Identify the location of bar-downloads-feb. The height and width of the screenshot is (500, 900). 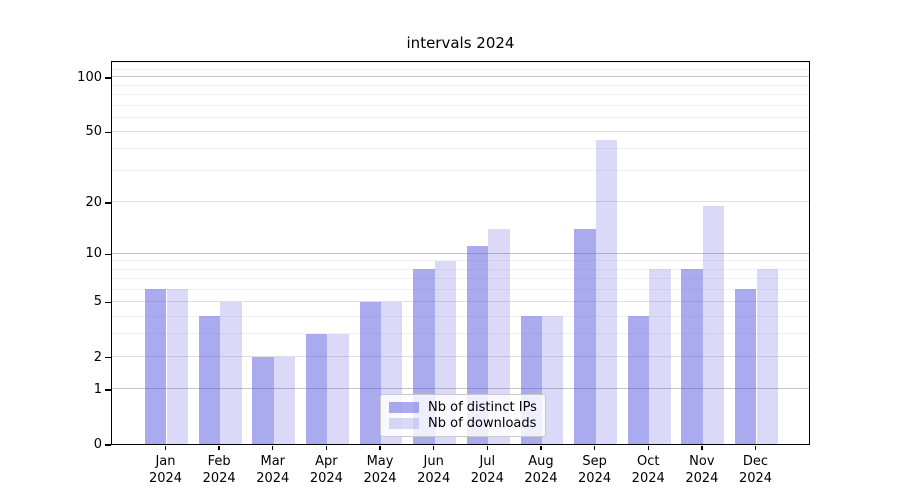
(231, 372).